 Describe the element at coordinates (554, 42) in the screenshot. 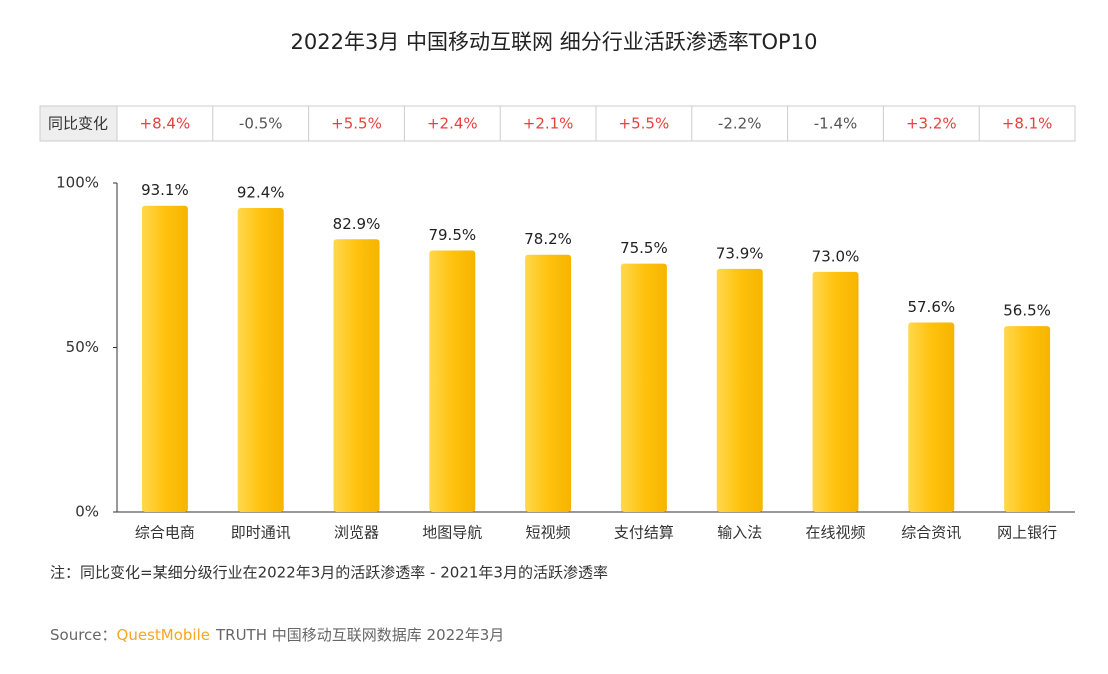

I see `chart-title: 2022年3月 中国移动互联网 细分行业活跃渗透率TOP10` at that location.